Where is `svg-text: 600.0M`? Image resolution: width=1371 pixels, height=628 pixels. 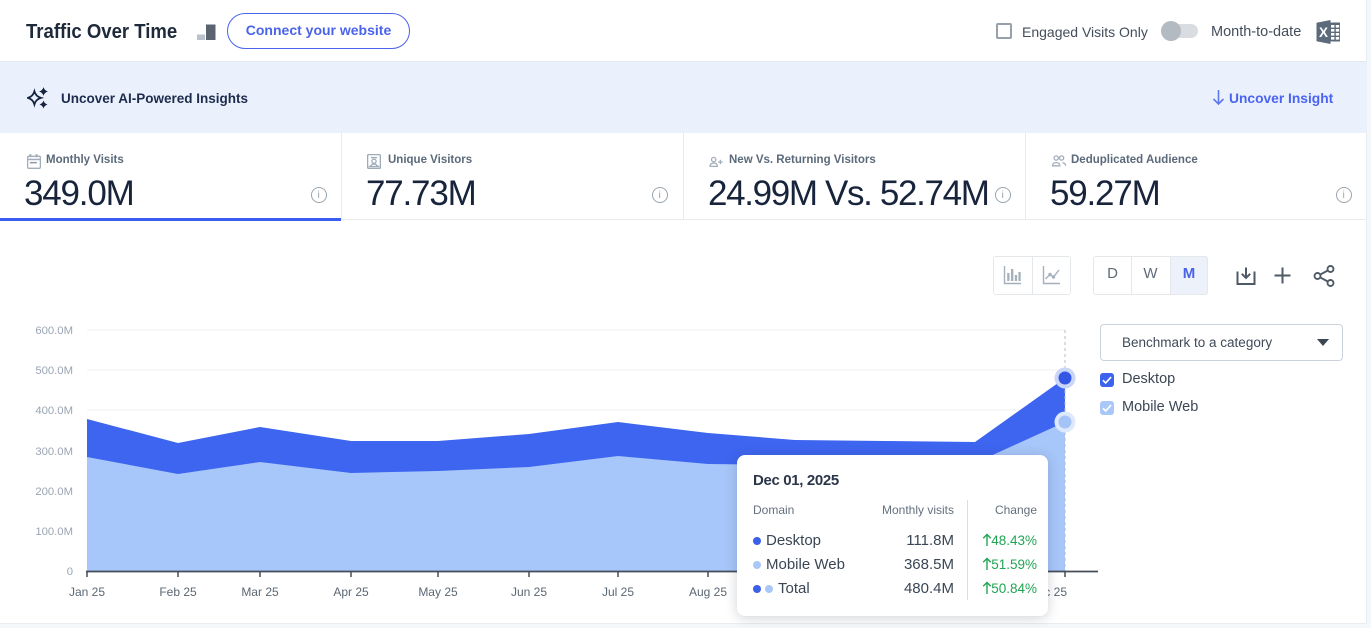
svg-text: 600.0M is located at coordinates (54, 331).